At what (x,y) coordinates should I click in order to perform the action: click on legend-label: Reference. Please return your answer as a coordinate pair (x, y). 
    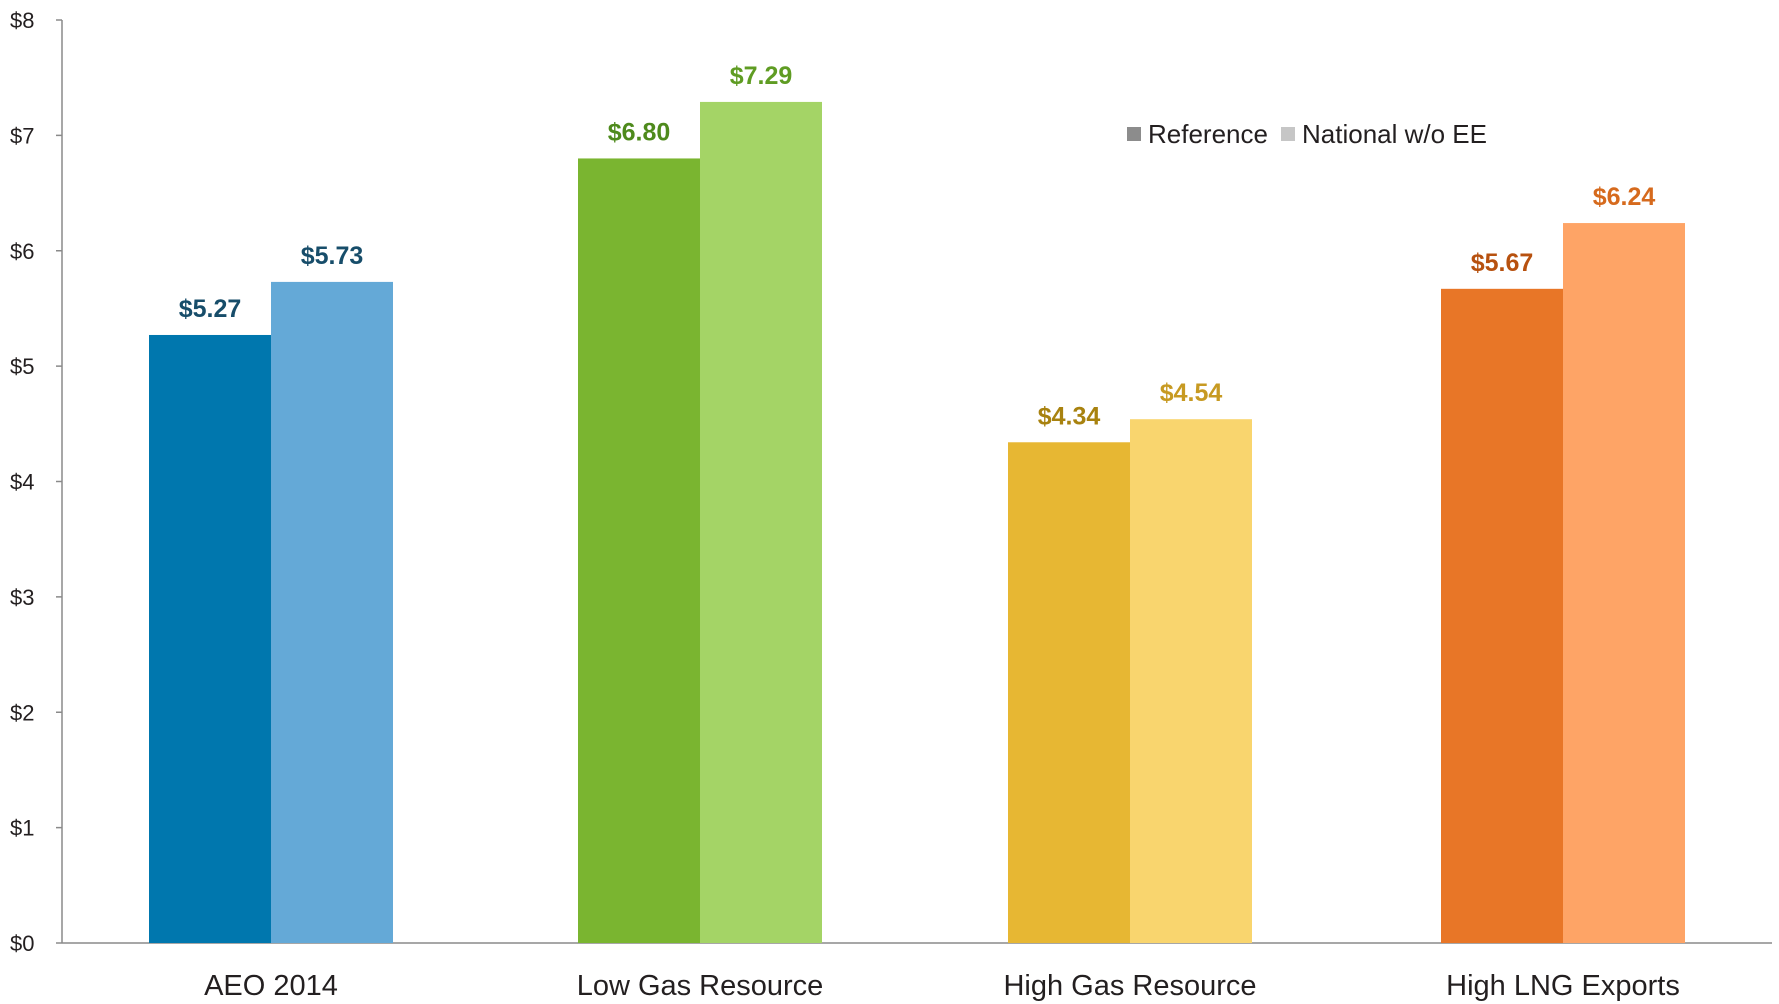
    Looking at the image, I should click on (1208, 134).